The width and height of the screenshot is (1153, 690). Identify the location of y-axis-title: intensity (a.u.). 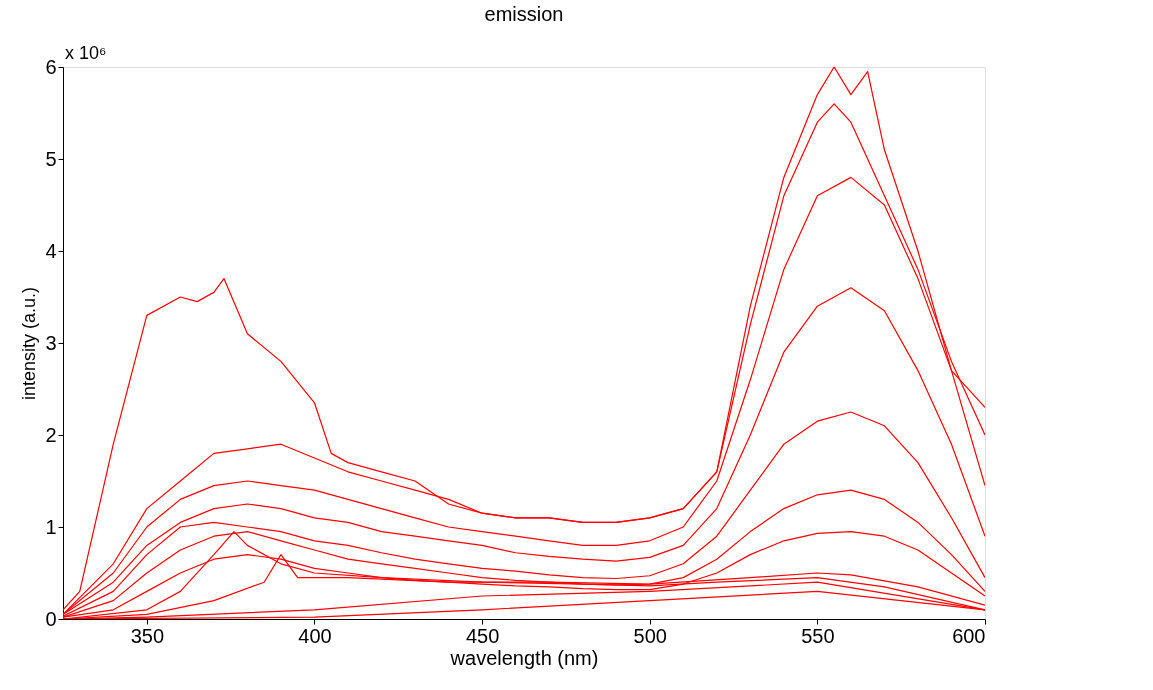
(29, 343).